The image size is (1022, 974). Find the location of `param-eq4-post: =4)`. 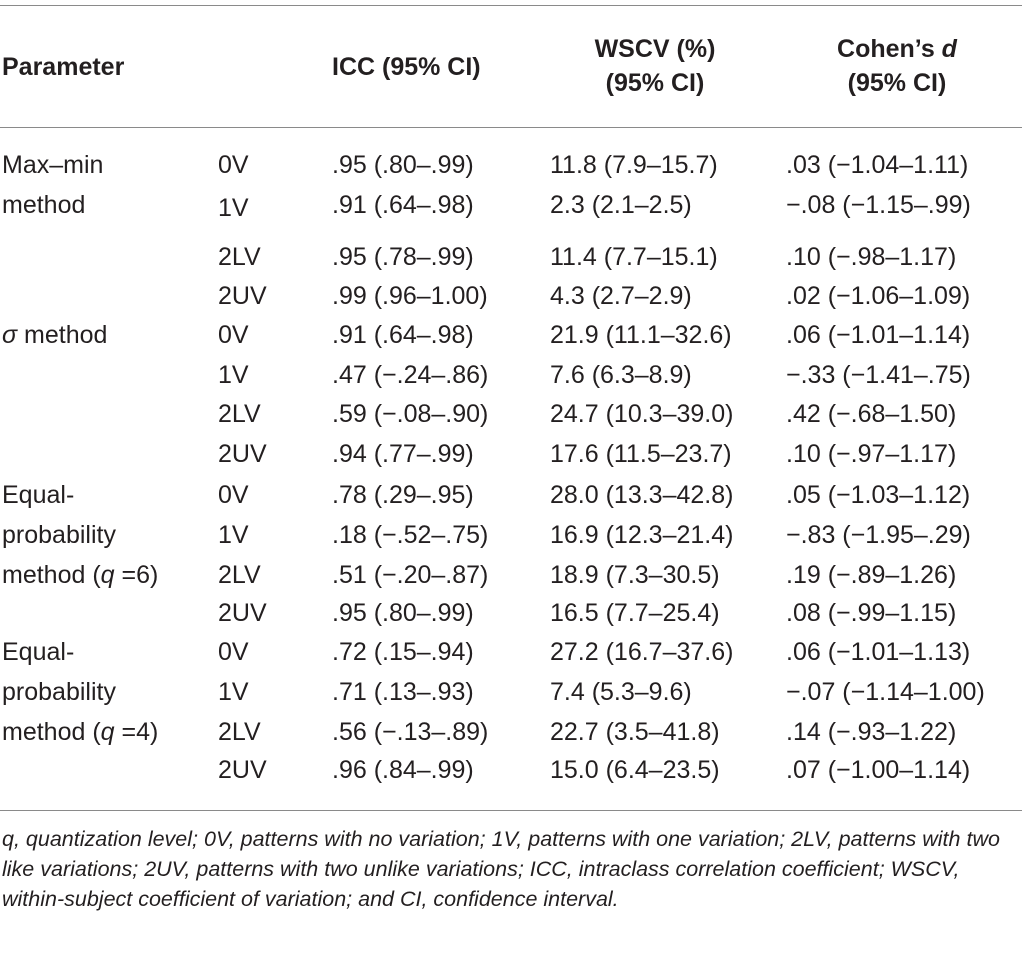

param-eq4-post: =4) is located at coordinates (136, 732).